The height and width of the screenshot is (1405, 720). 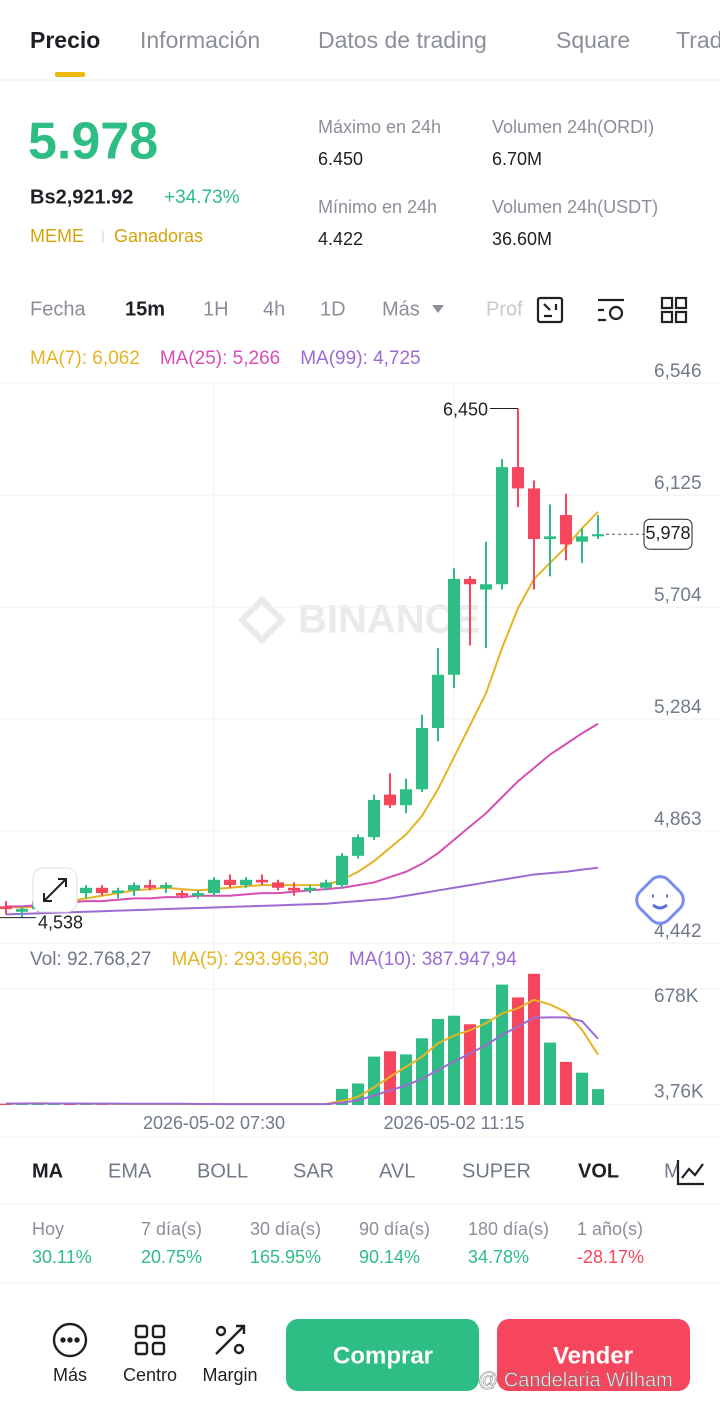 What do you see at coordinates (145, 309) in the screenshot?
I see `interval: 15m` at bounding box center [145, 309].